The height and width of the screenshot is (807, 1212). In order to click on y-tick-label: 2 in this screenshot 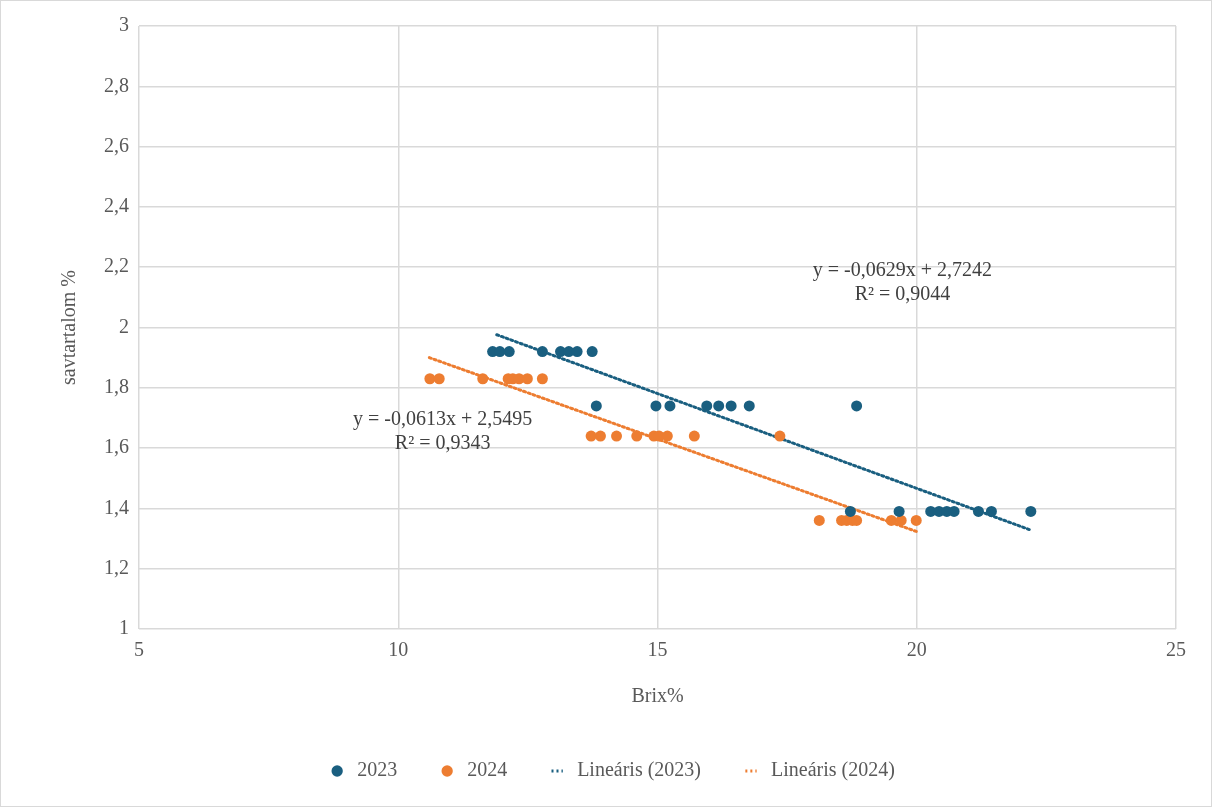, I will do `click(124, 325)`.